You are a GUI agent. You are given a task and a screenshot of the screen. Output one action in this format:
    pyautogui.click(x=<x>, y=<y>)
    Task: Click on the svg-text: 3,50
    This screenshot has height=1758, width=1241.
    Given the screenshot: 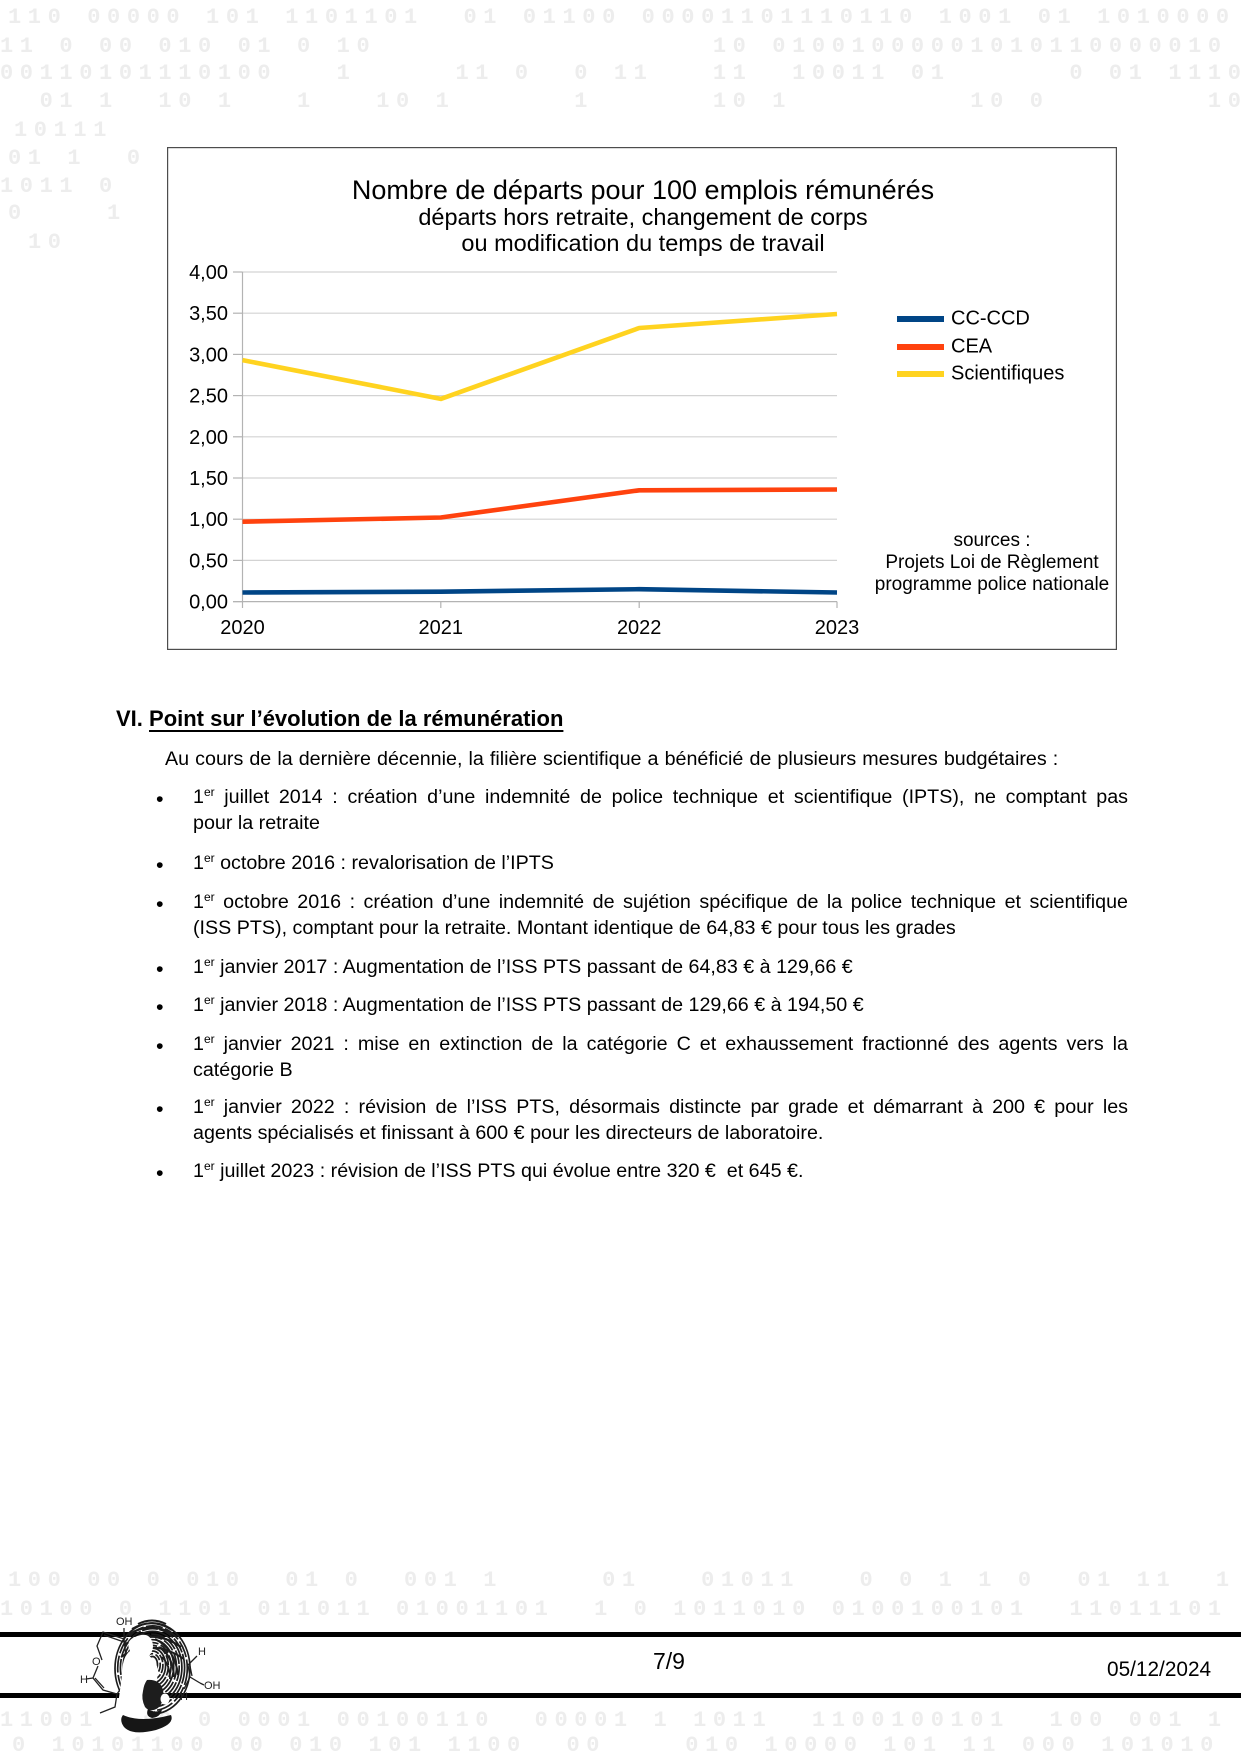 What is the action you would take?
    pyautogui.click(x=208, y=314)
    